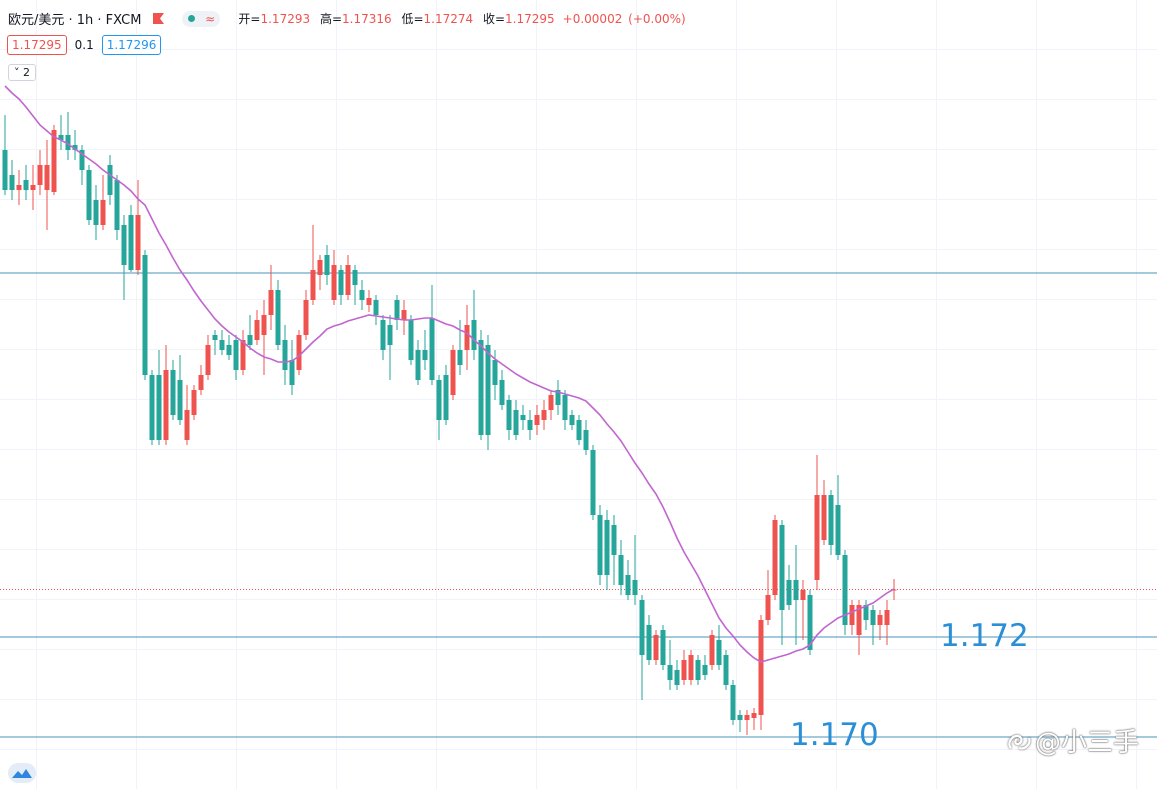 The image size is (1157, 789). What do you see at coordinates (494, 19) in the screenshot?
I see `ohlc-label: 收=` at bounding box center [494, 19].